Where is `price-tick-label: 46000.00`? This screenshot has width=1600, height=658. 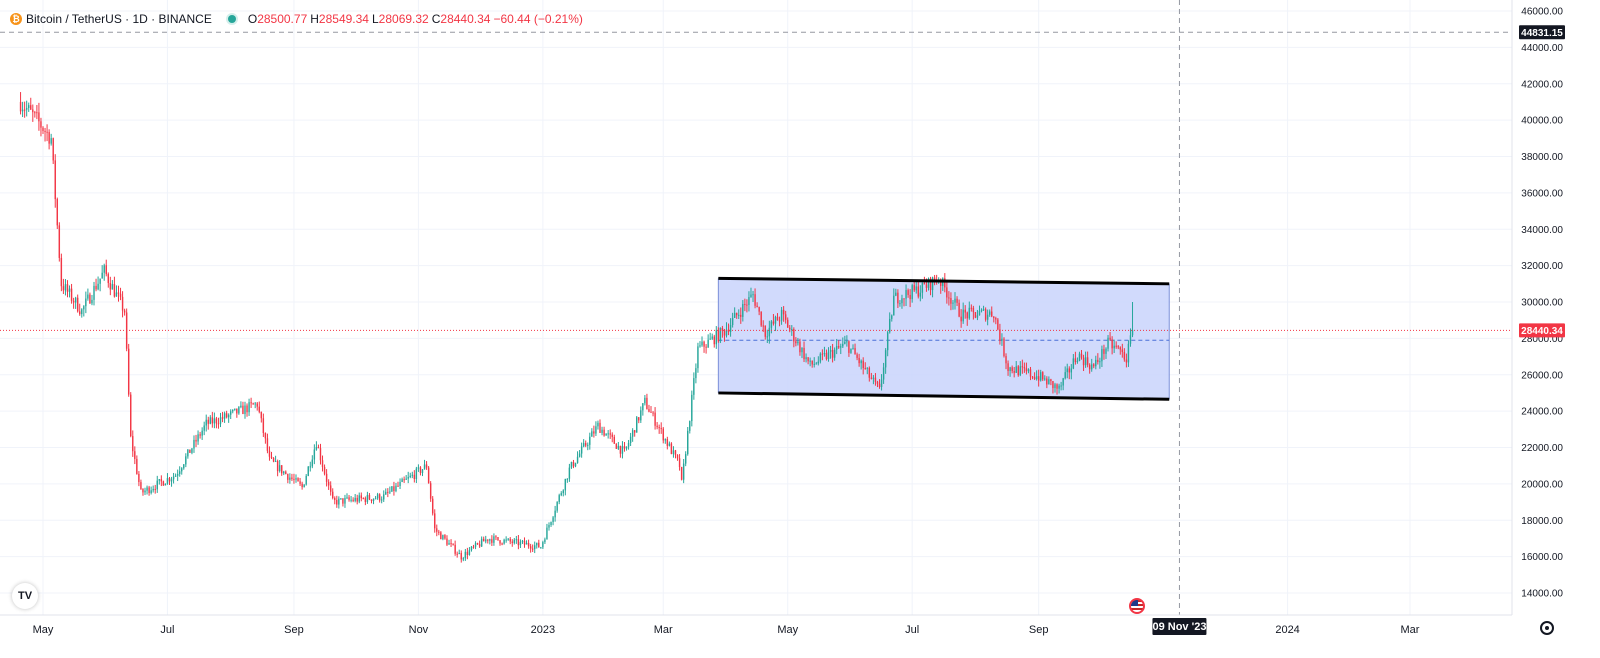 price-tick-label: 46000.00 is located at coordinates (1542, 12).